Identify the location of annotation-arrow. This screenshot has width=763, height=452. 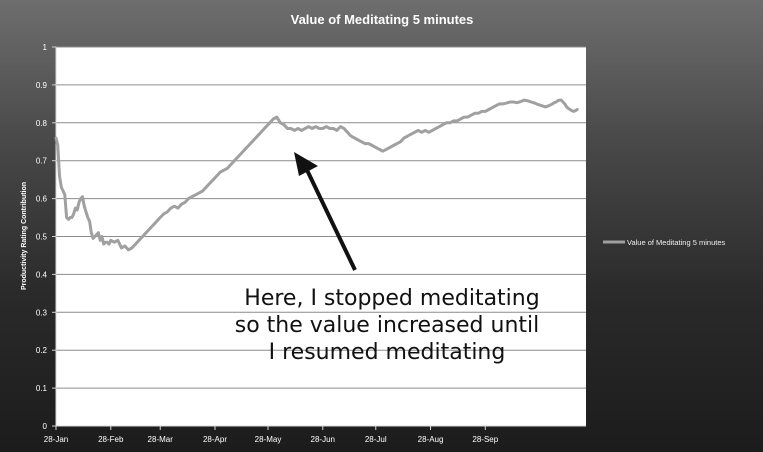
(331, 220).